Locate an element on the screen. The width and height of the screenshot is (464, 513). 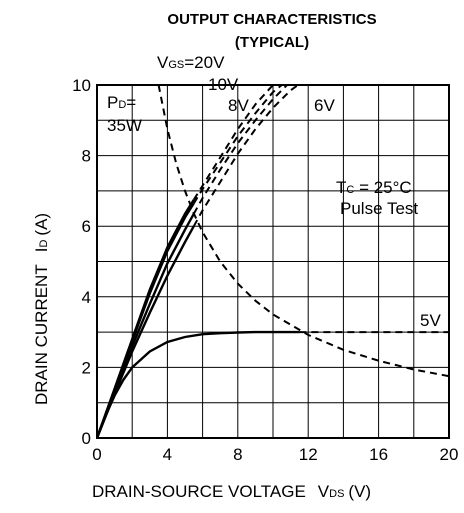
tc-label: TC = 25°C is located at coordinates (374, 187).